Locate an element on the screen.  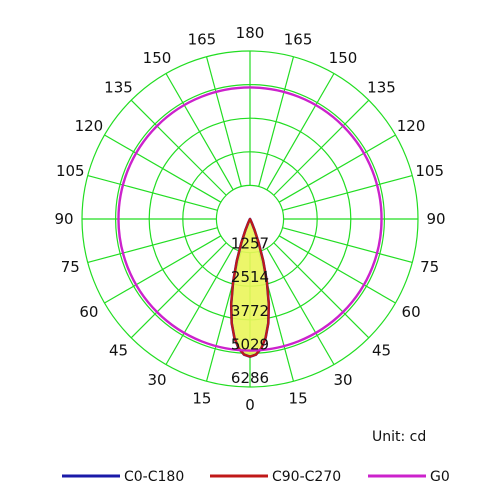
radial-tick-labels: 1257 2514 3772 5029 6286 is located at coordinates (250, 311).